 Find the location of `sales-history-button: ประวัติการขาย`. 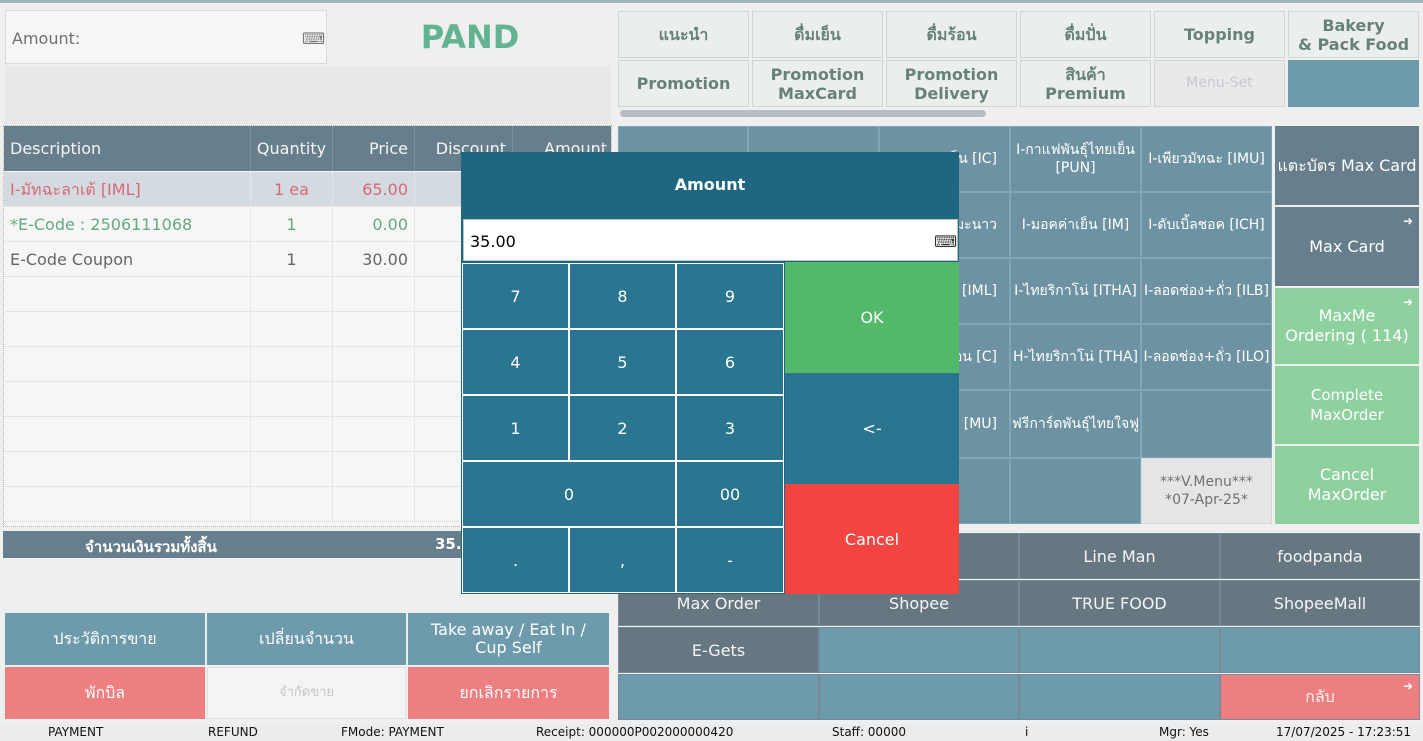

sales-history-button: ประวัติการขาย is located at coordinates (105, 639).